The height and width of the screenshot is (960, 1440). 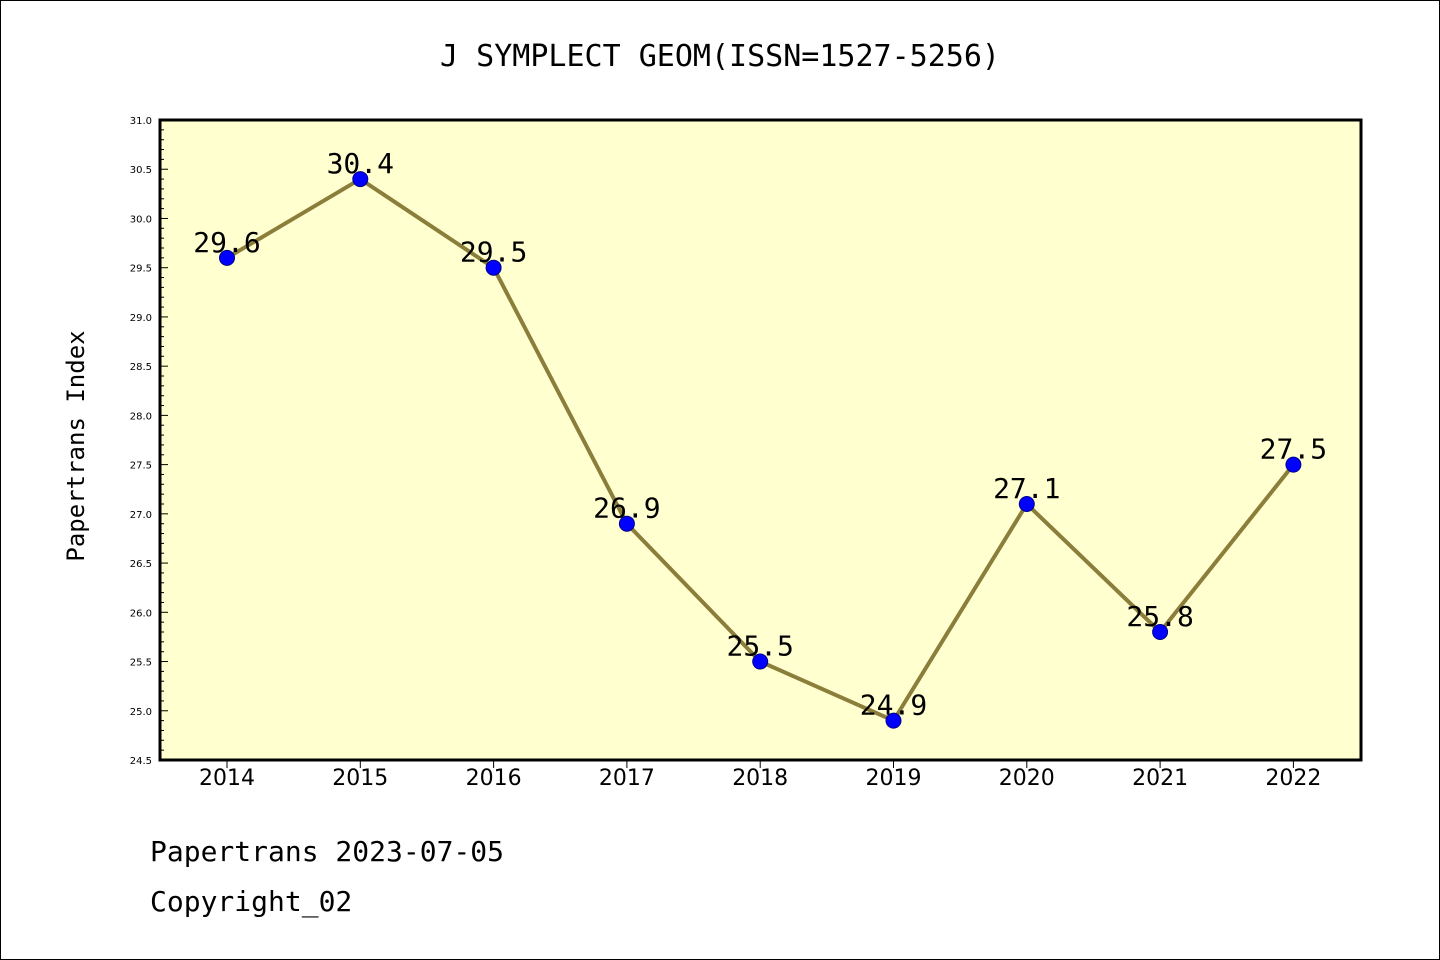 I want to click on x-tick-label: 2022, so click(x=1293, y=778).